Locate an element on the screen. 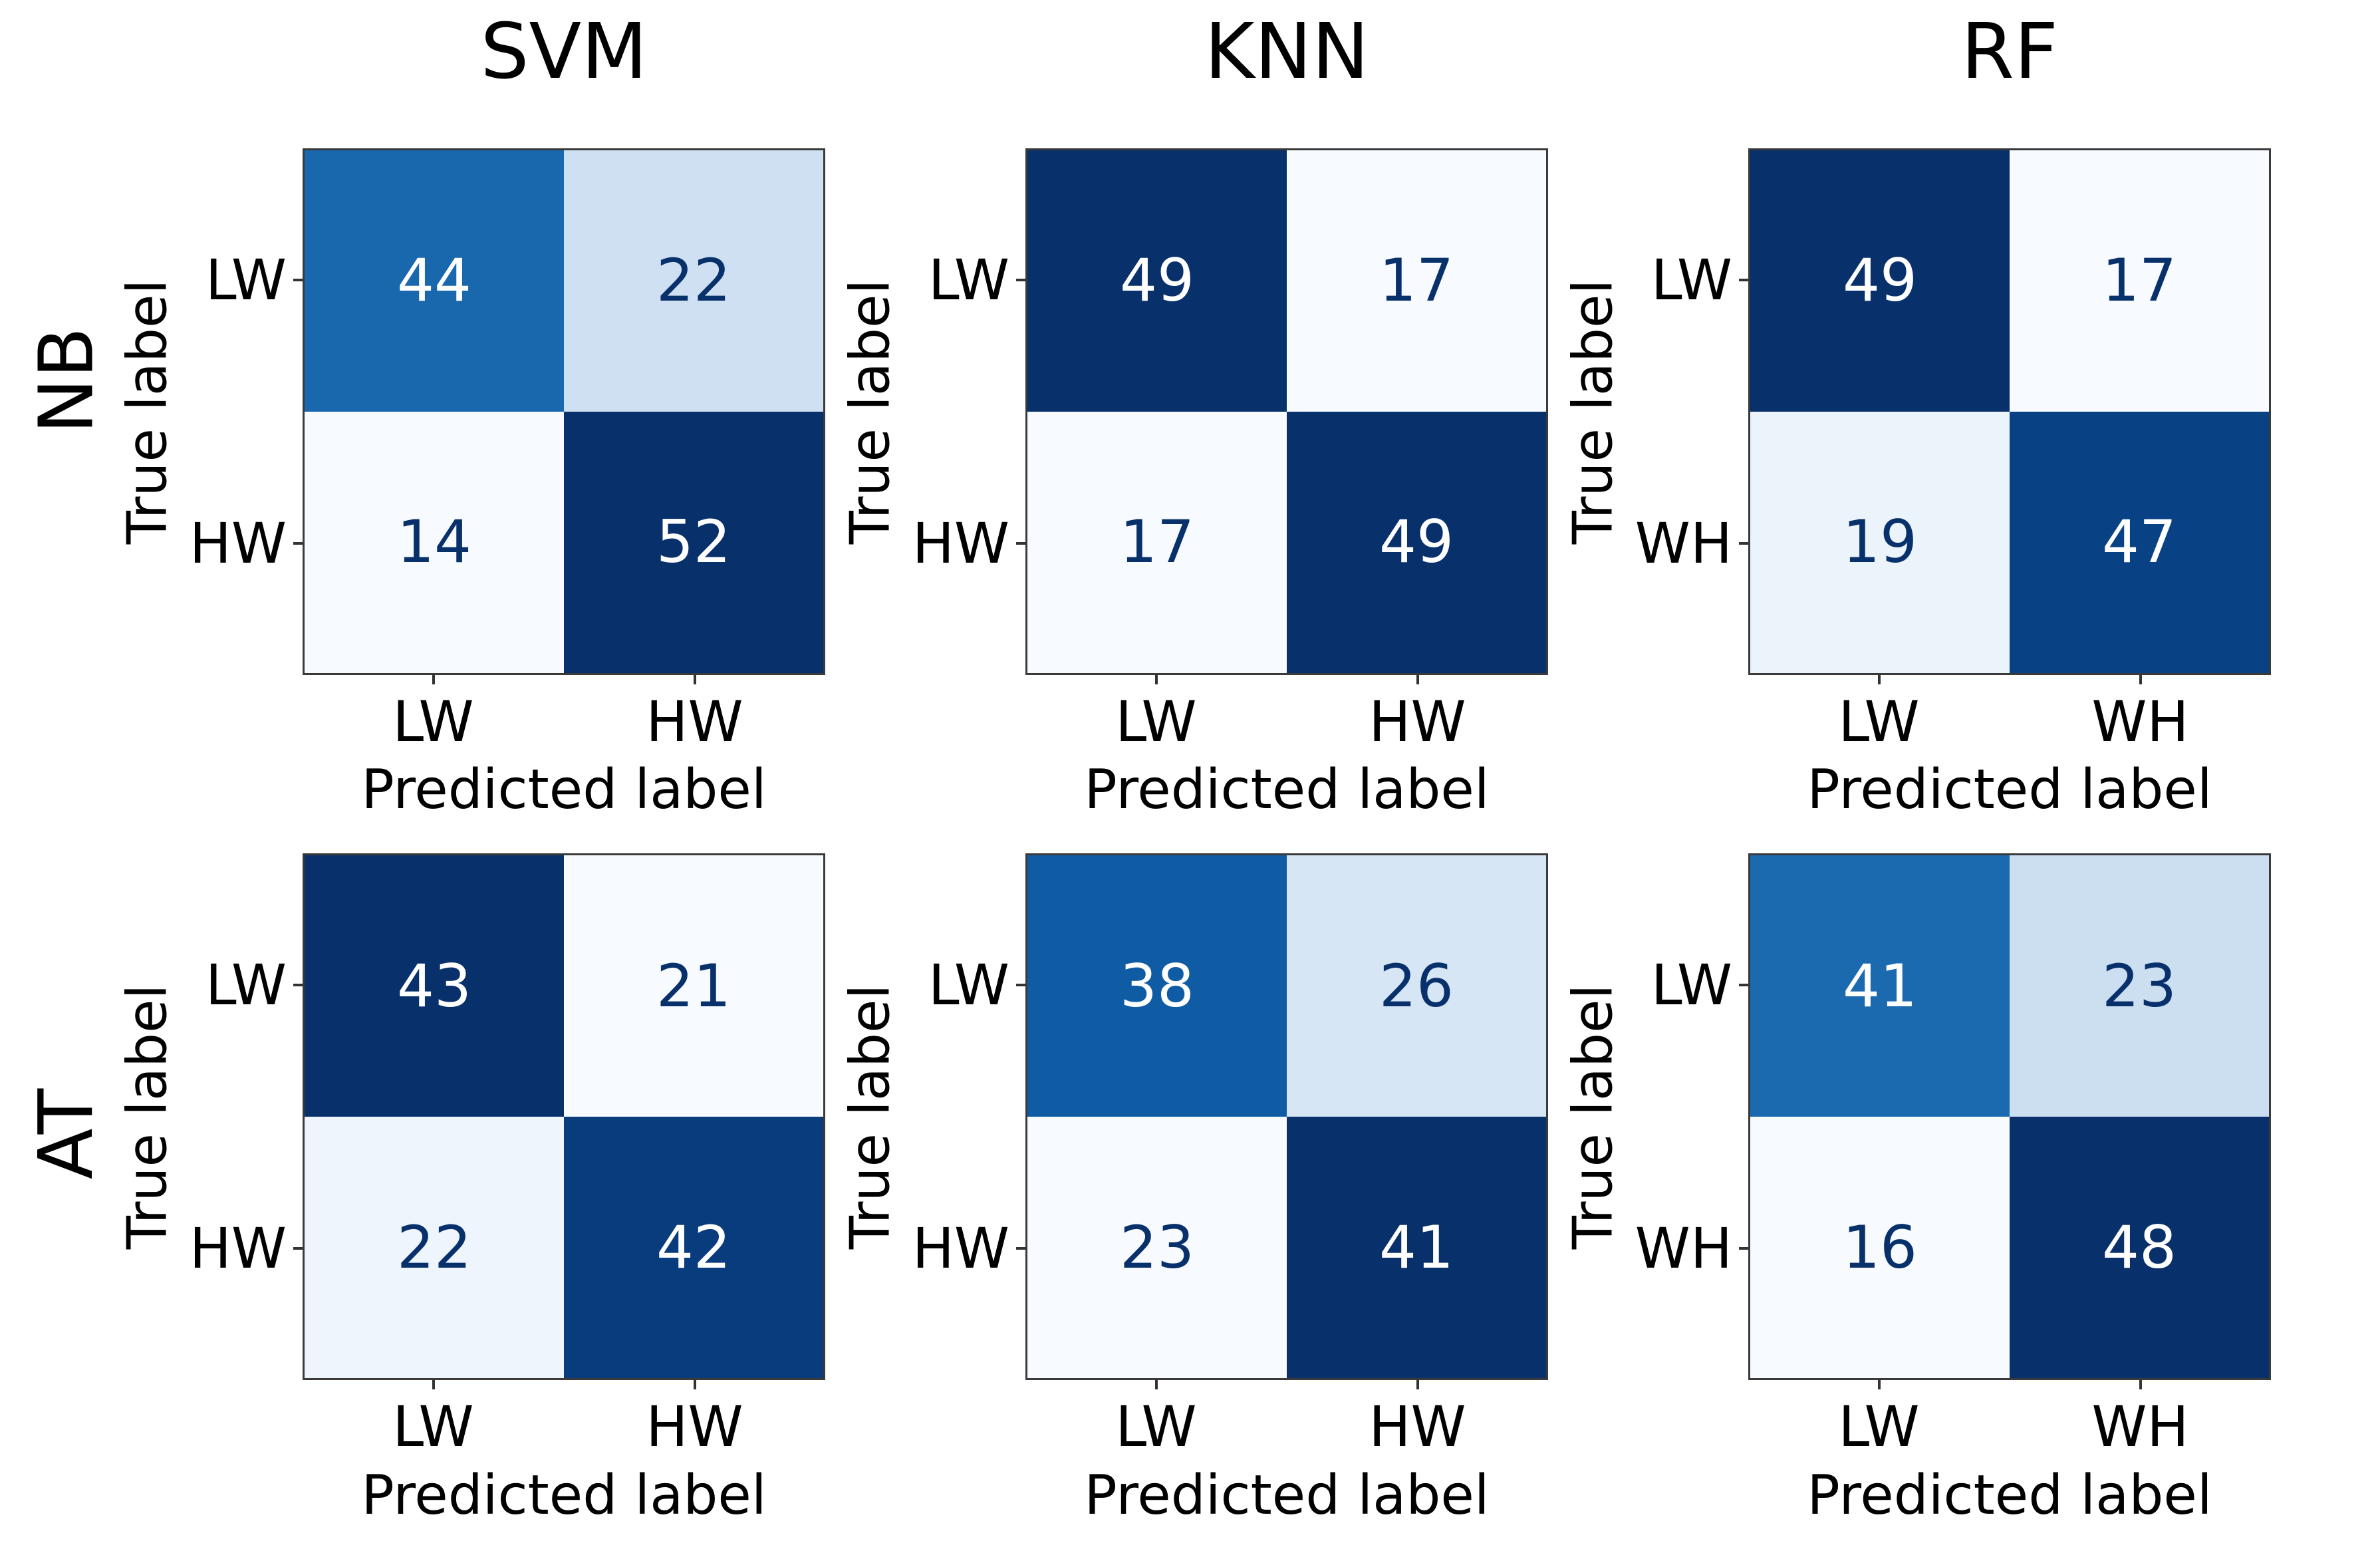 The width and height of the screenshot is (2380, 1553). row-title-wrap: NB is located at coordinates (66, 417).